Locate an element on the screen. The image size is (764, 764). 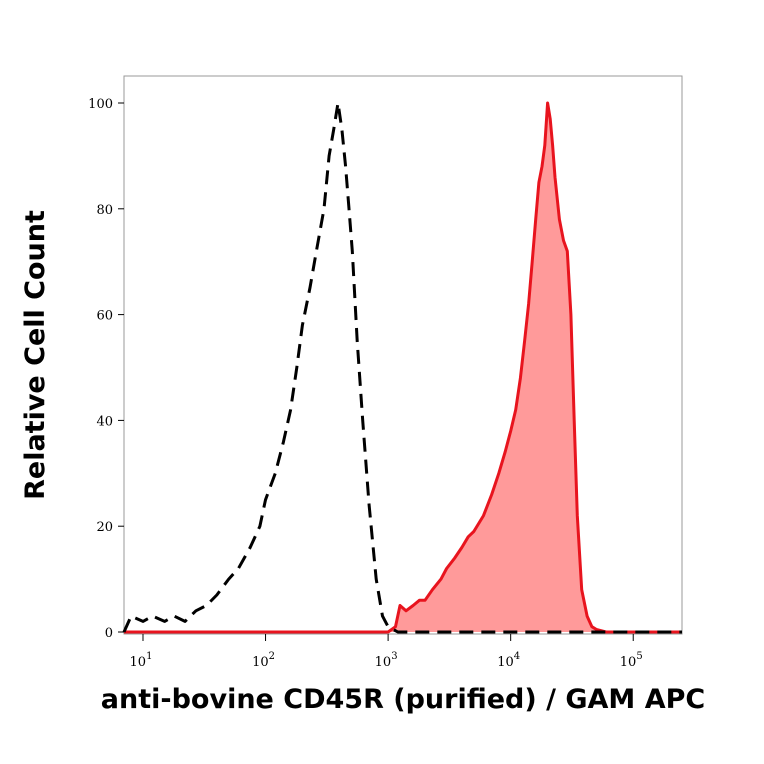
x-axis: 10¹ 10² 10³ 10⁴ 10⁵ is located at coordinates (386, 652).